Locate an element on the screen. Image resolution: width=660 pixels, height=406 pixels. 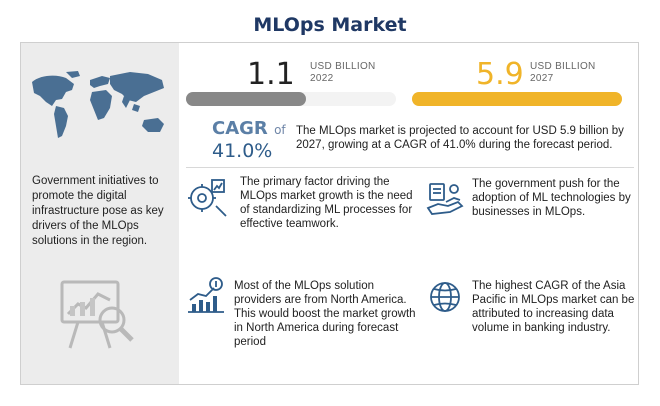
divider-horizontal is located at coordinates (410, 167).